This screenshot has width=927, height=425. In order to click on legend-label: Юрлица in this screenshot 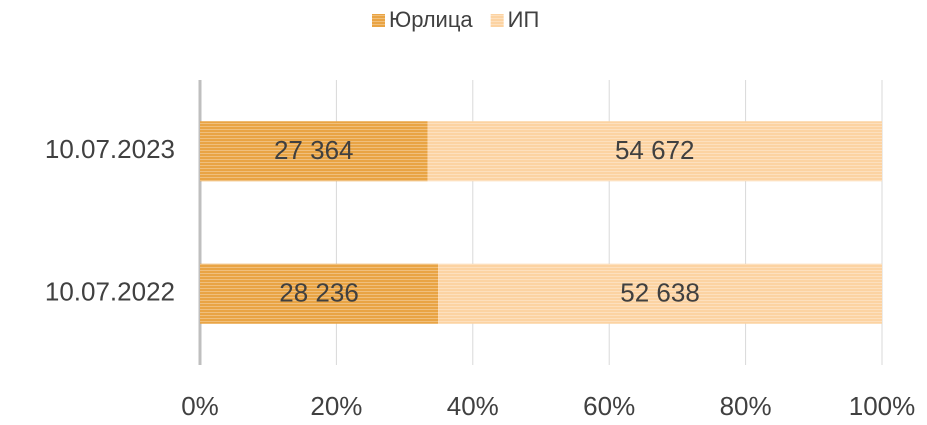, I will do `click(431, 19)`.